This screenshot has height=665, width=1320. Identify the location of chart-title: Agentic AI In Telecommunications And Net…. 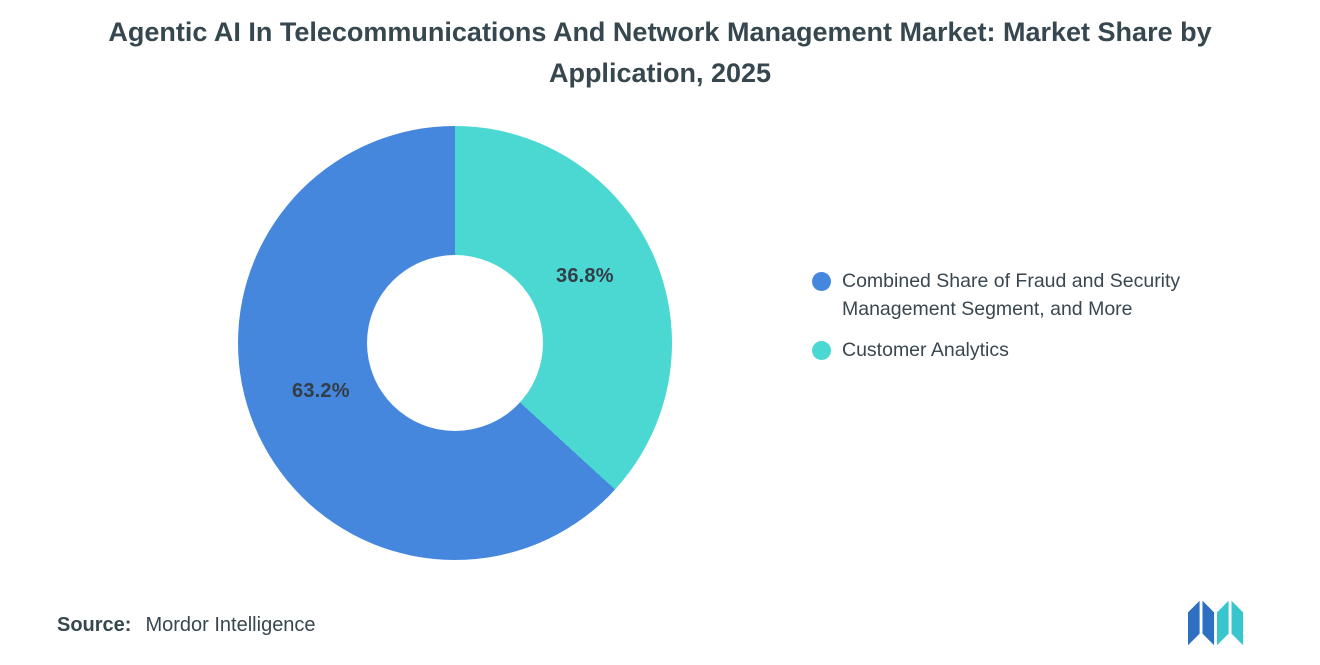
(660, 52).